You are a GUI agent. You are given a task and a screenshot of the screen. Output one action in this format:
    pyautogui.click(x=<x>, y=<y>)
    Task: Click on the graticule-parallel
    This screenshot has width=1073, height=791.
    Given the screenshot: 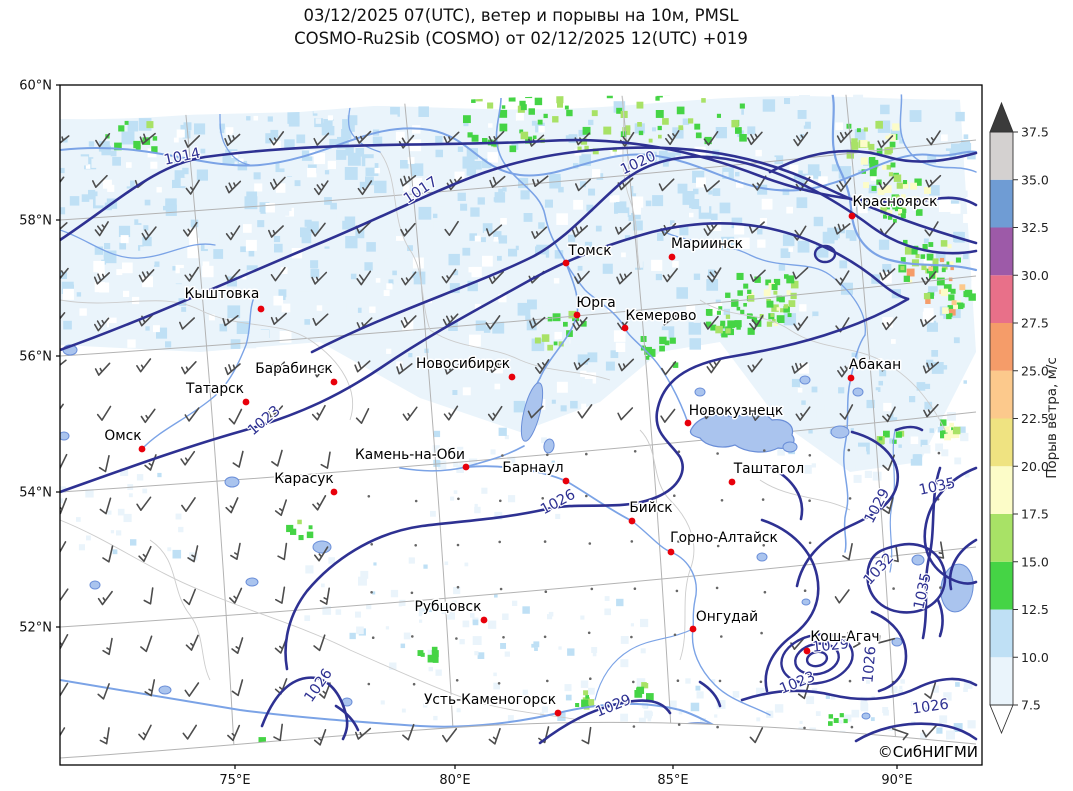 What is the action you would take?
    pyautogui.click(x=518, y=587)
    